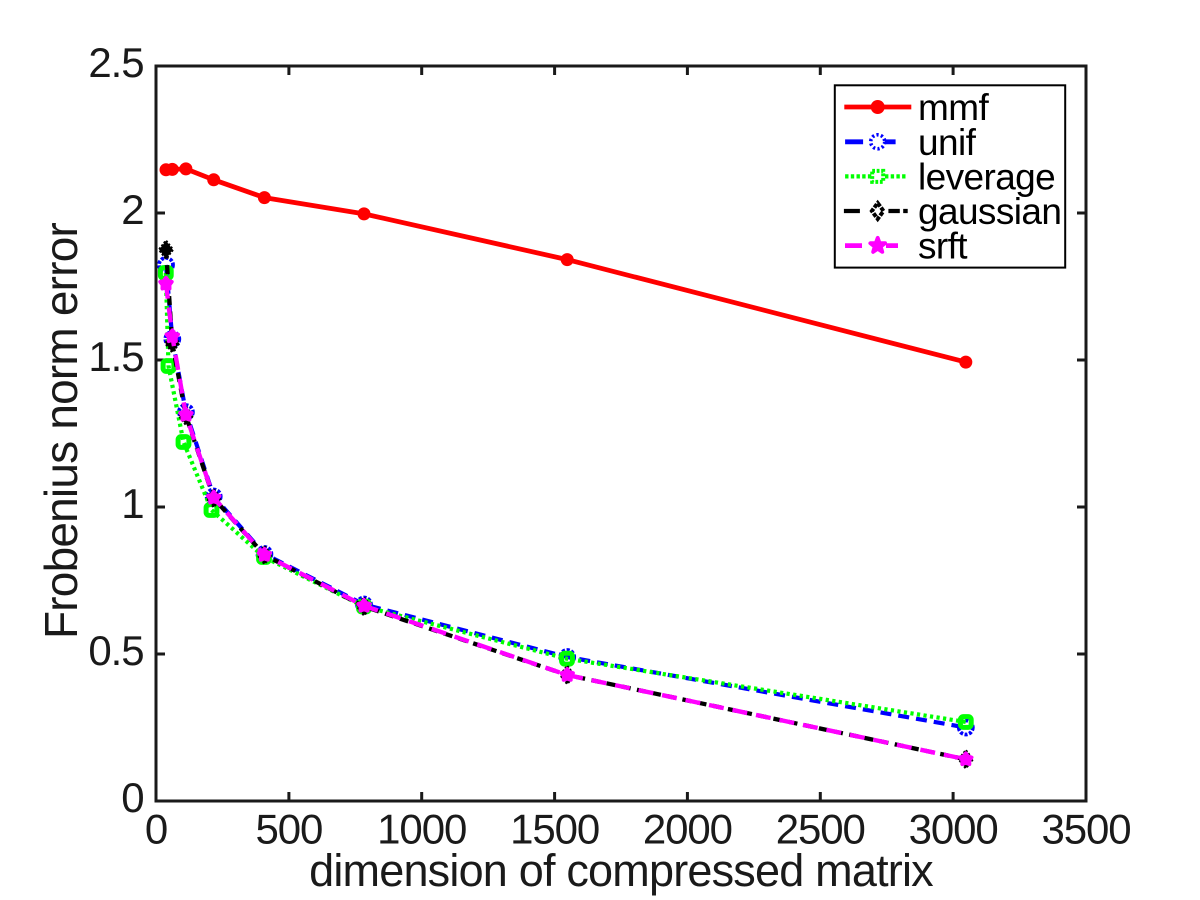  I want to click on svg-text: 3500, so click(1085, 829).